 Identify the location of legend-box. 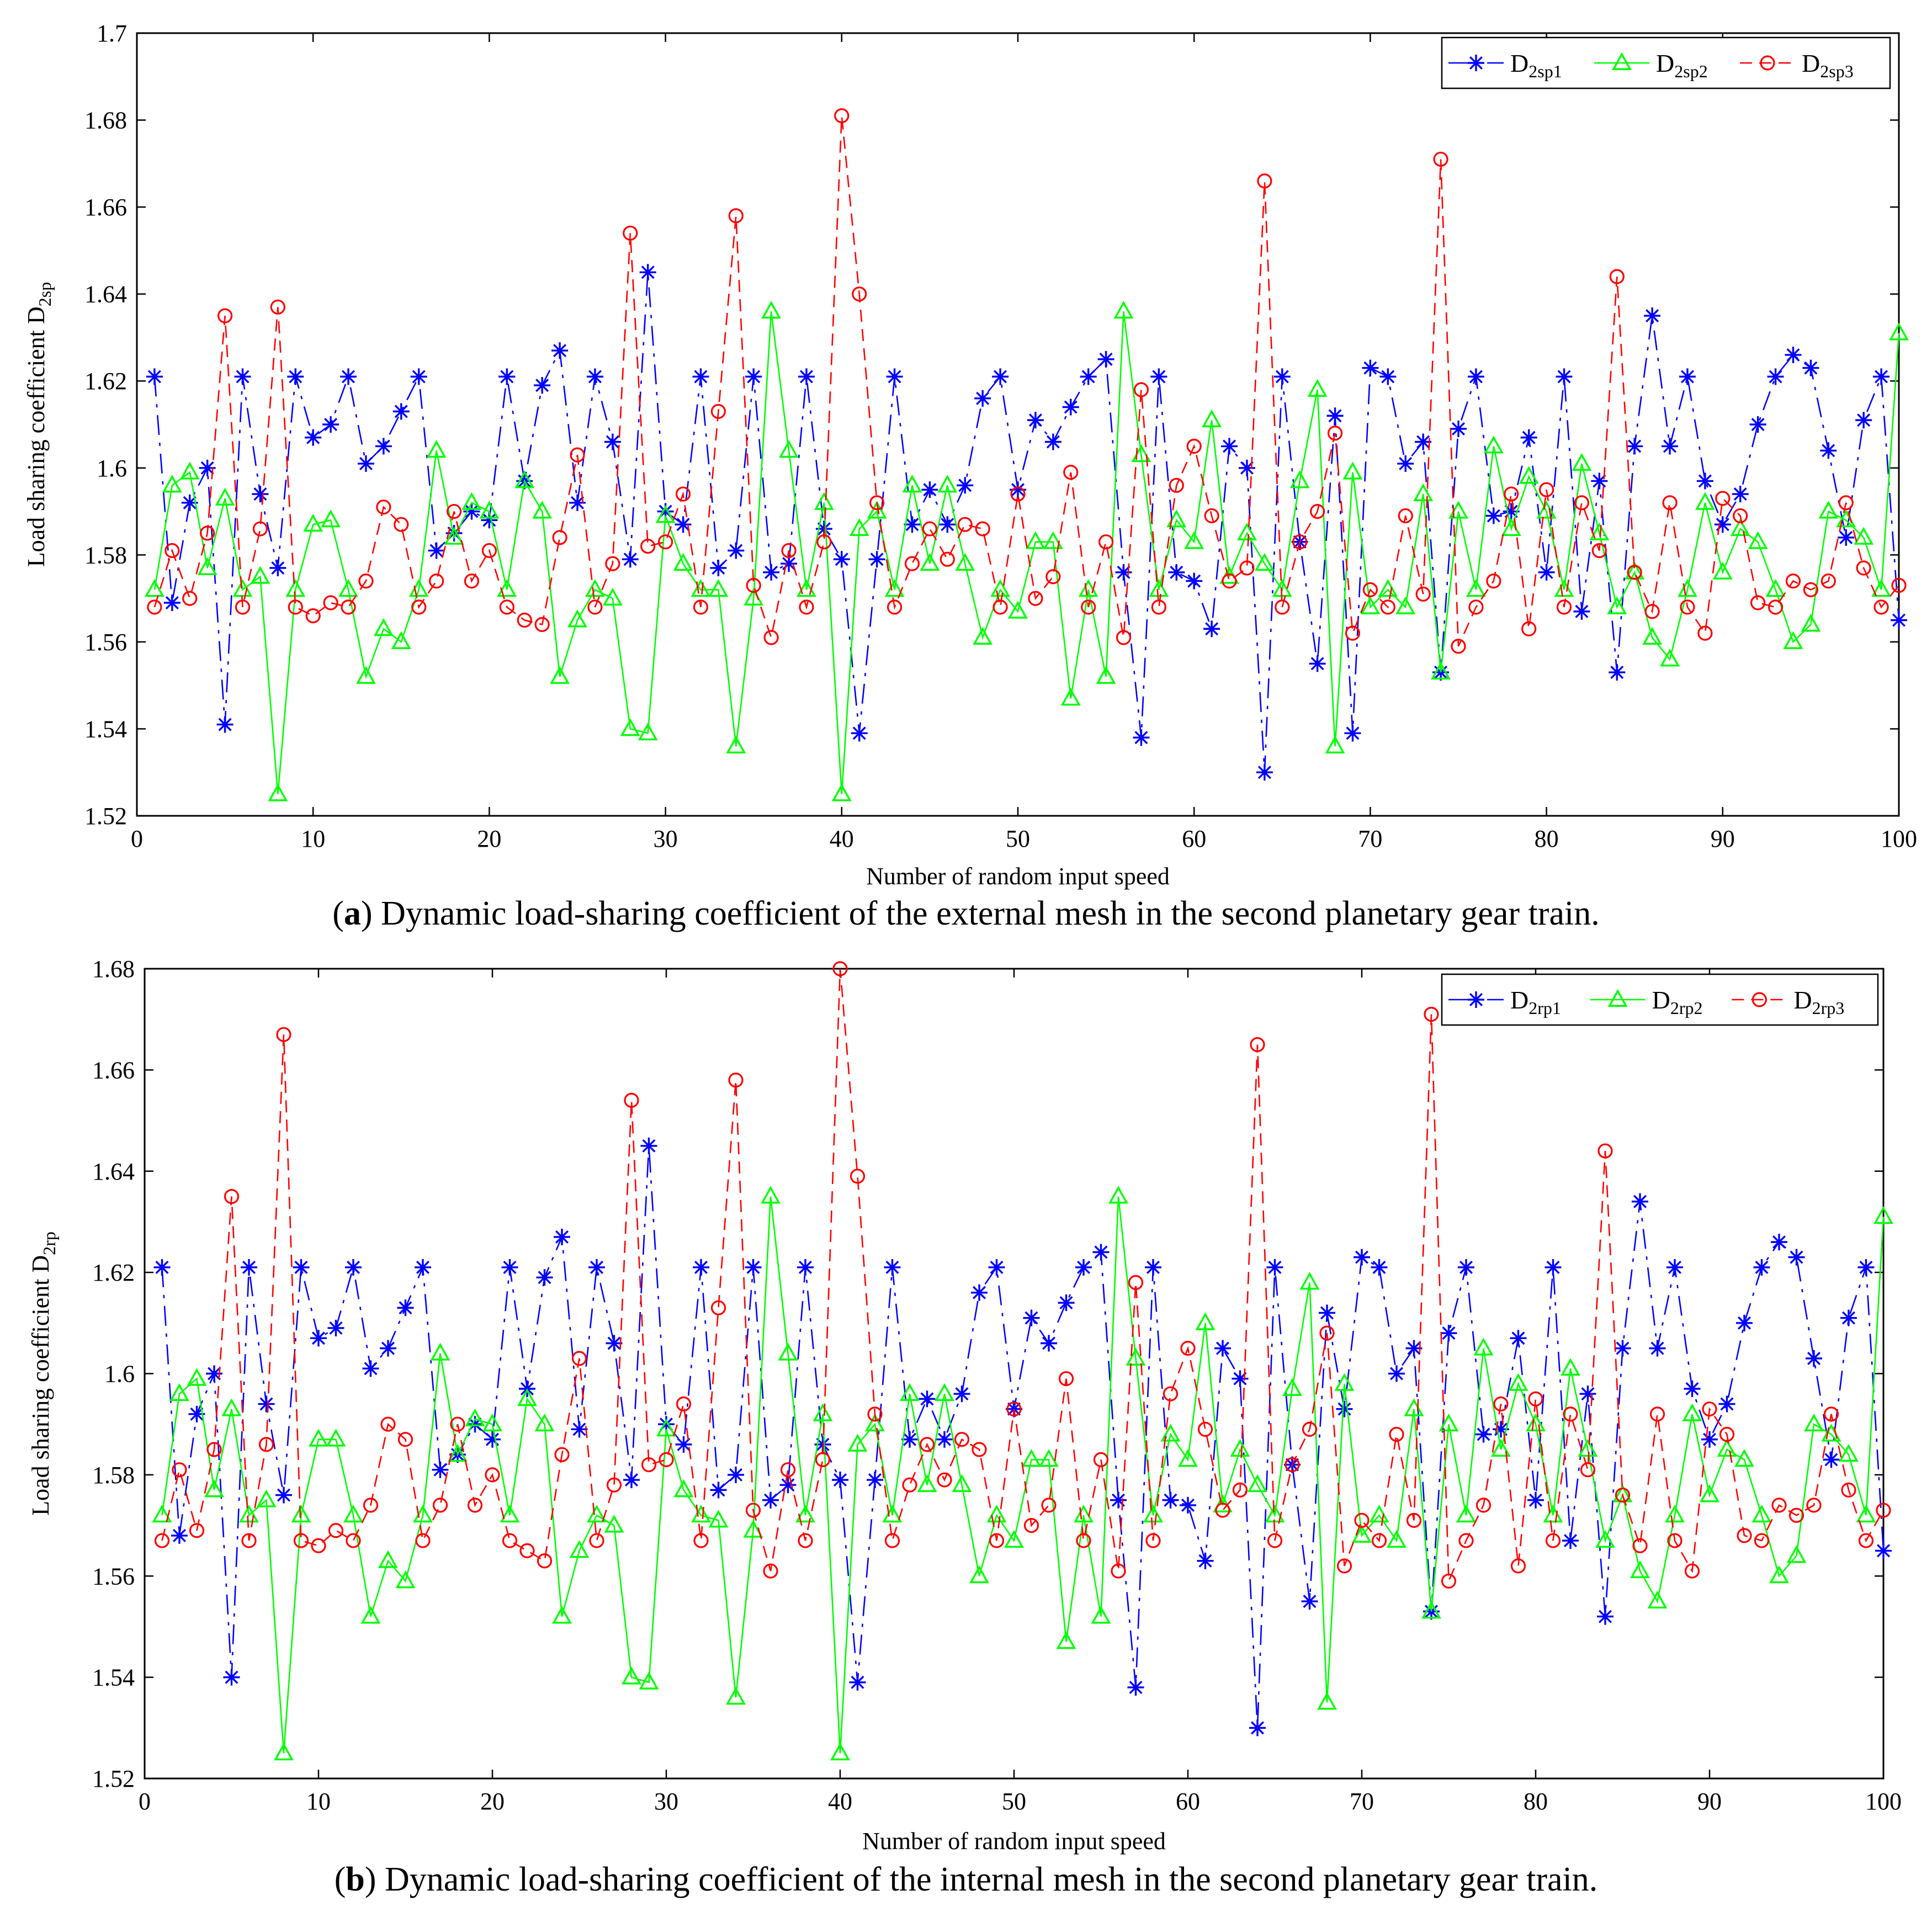
(1660, 1000).